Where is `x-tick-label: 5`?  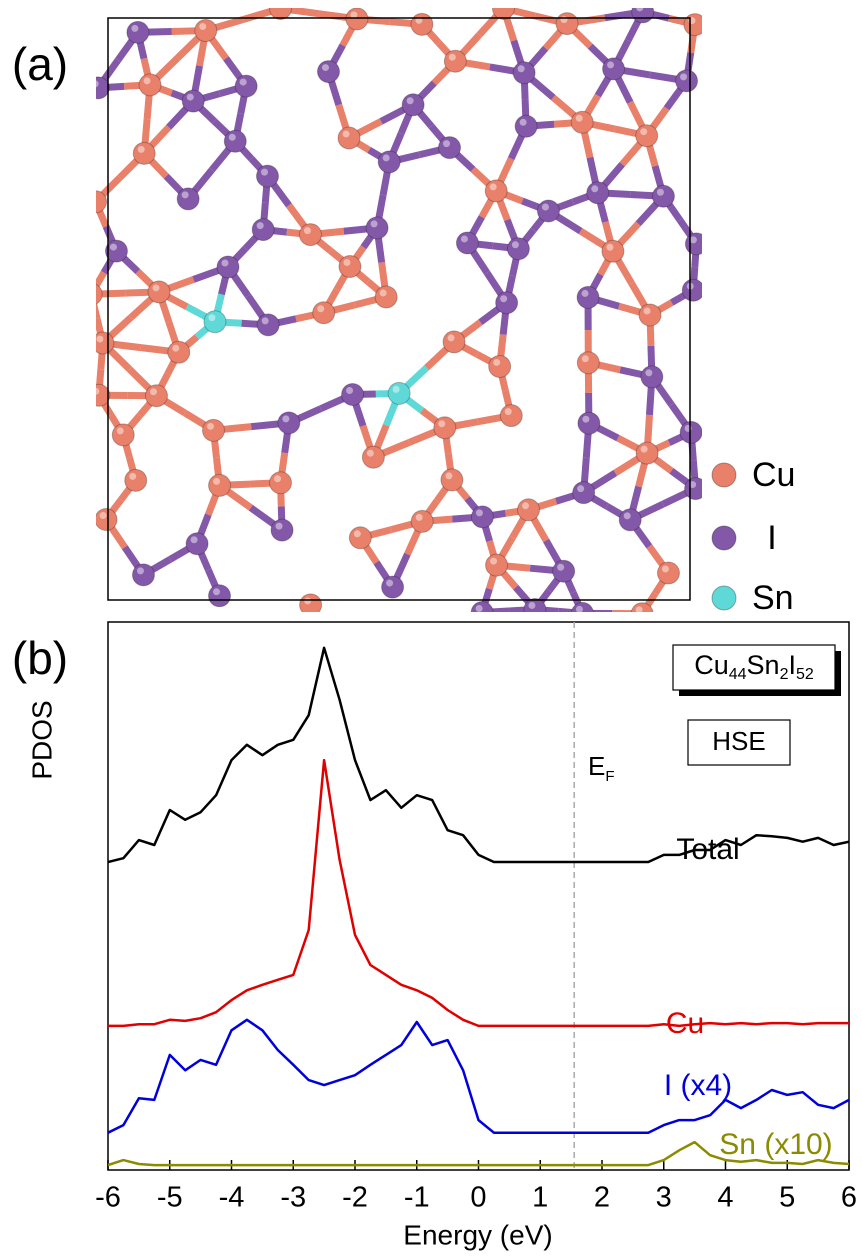
x-tick-label: 5 is located at coordinates (787, 1198).